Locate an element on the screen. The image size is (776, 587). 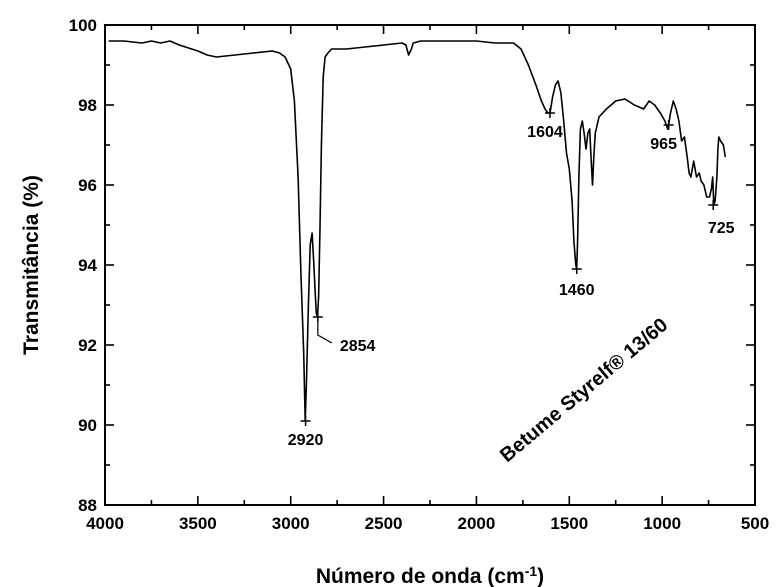
x-tick-label: 500 is located at coordinates (755, 523).